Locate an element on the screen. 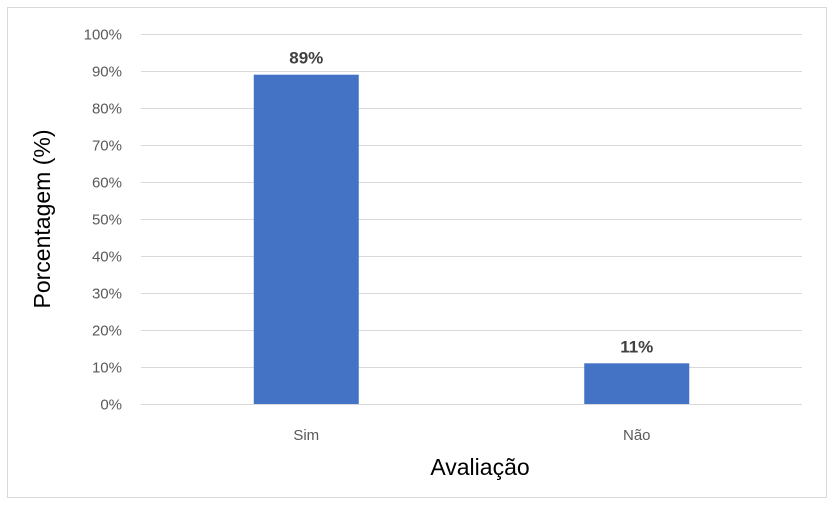 Image resolution: width=834 pixels, height=505 pixels. data-label: 11% is located at coordinates (636, 346).